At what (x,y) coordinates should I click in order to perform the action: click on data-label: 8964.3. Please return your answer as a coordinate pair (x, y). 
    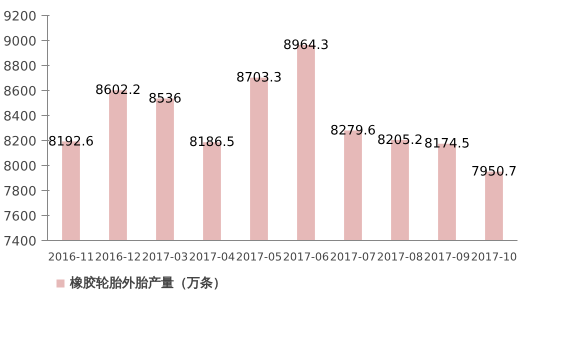
    Looking at the image, I should click on (306, 45).